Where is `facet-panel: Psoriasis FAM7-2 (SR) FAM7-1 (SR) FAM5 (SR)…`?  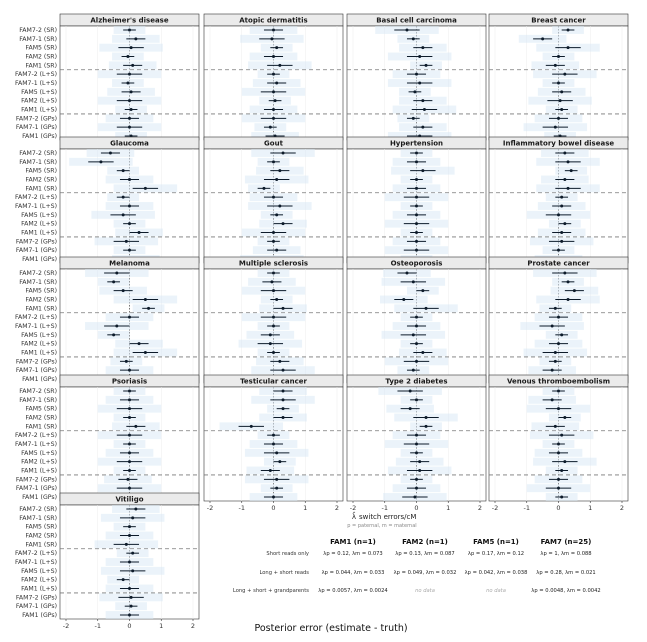
facet-panel: Psoriasis FAM7-2 (SR) FAM7-1 (SR) FAM5 (SR)… is located at coordinates (107, 443).